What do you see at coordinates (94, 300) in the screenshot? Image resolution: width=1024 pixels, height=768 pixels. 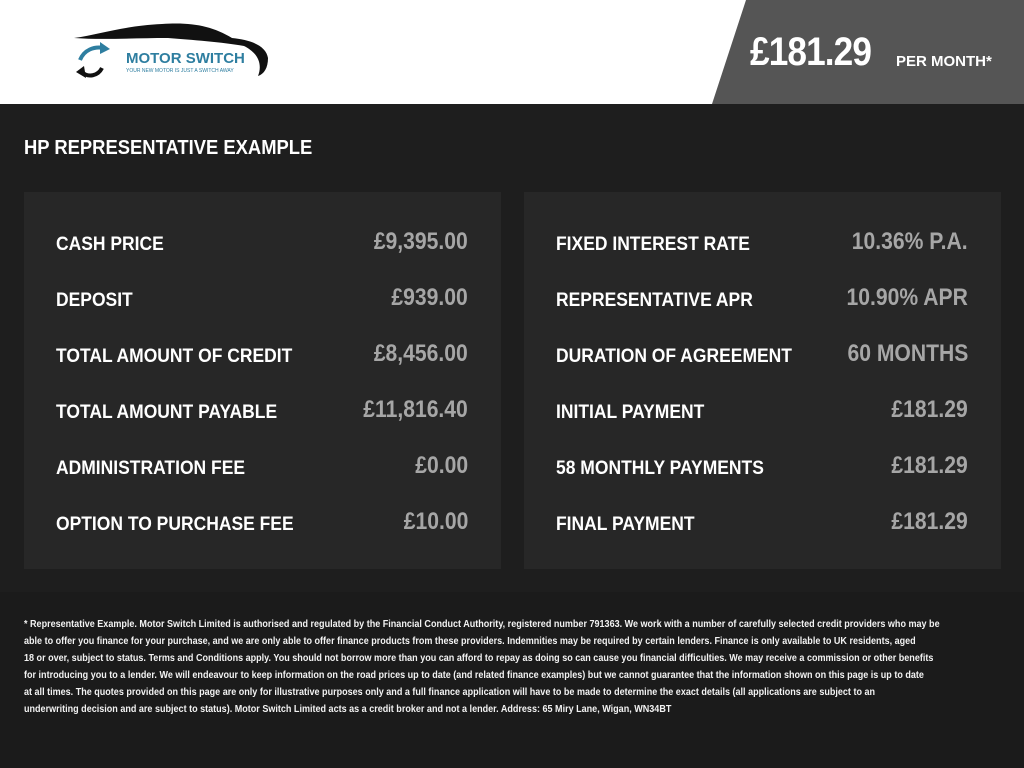 I see `row-label: DEPOSIT` at bounding box center [94, 300].